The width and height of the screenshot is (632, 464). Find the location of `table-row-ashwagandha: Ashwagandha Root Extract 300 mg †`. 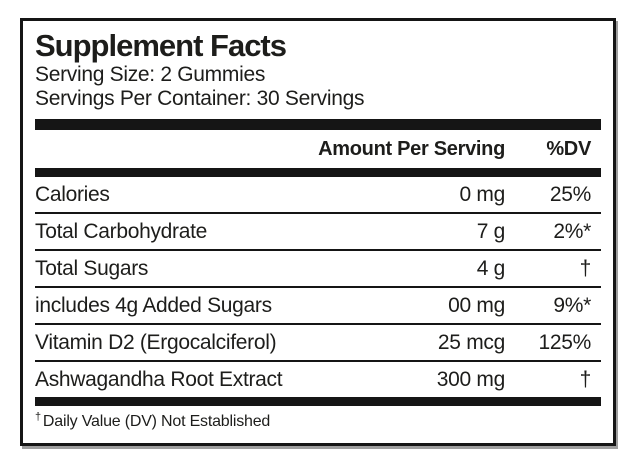

table-row-ashwagandha: Ashwagandha Root Extract 300 mg † is located at coordinates (318, 379).